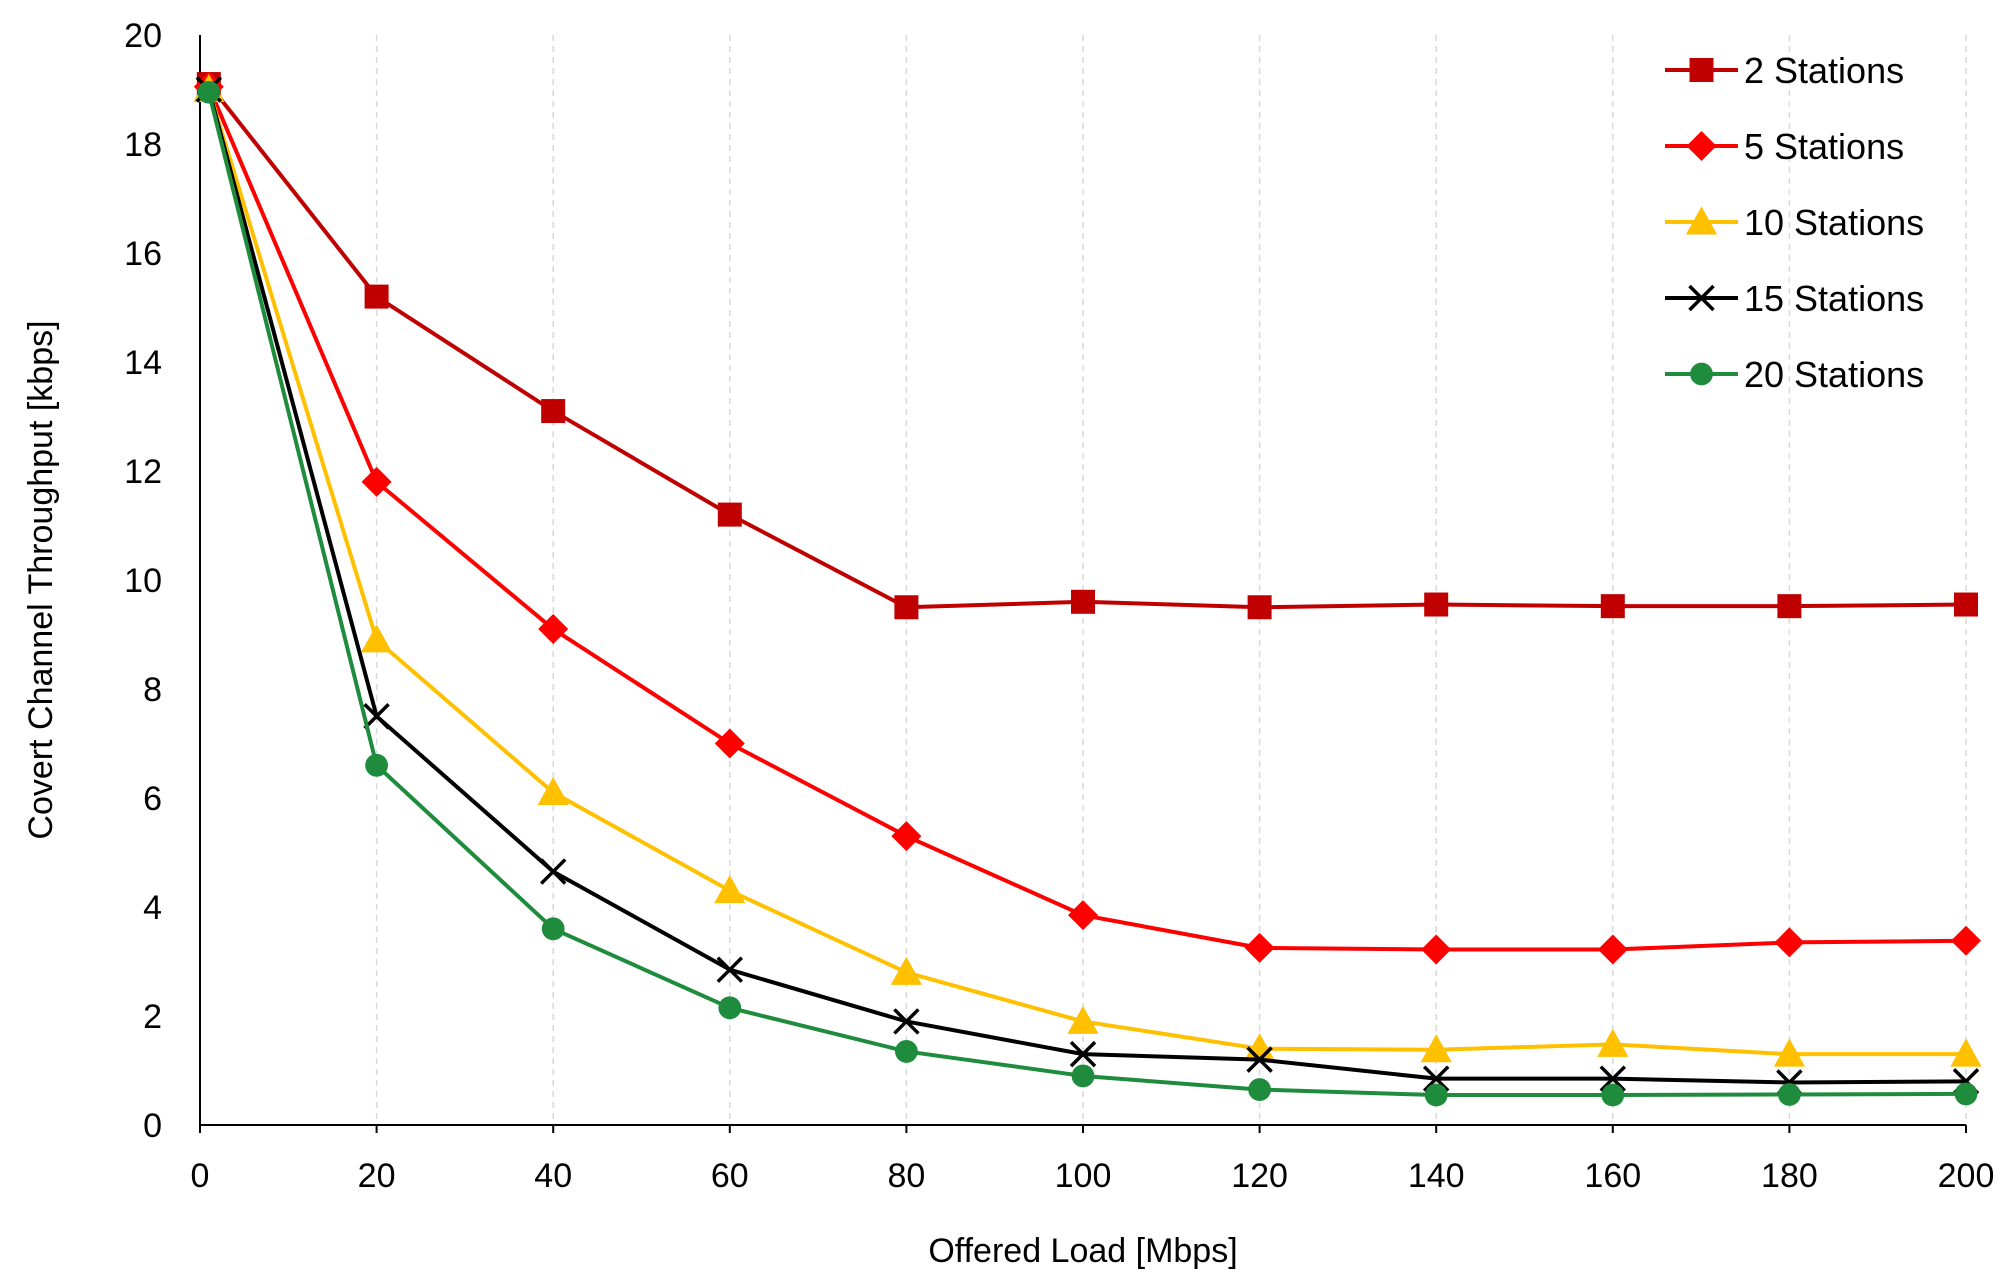 The image size is (2016, 1285). What do you see at coordinates (143, 363) in the screenshot?
I see `y-tick-label: 14` at bounding box center [143, 363].